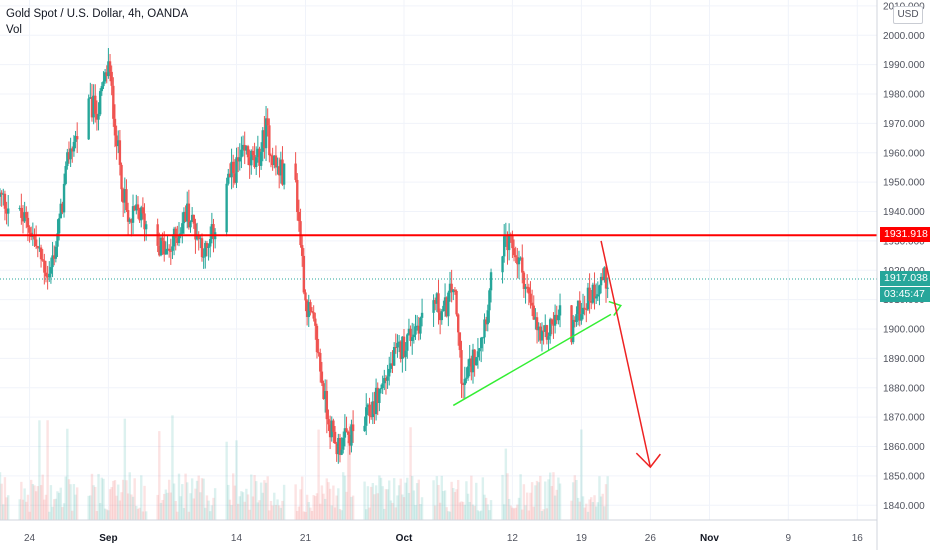  What do you see at coordinates (858, 538) in the screenshot?
I see `x-tick-label: 16` at bounding box center [858, 538].